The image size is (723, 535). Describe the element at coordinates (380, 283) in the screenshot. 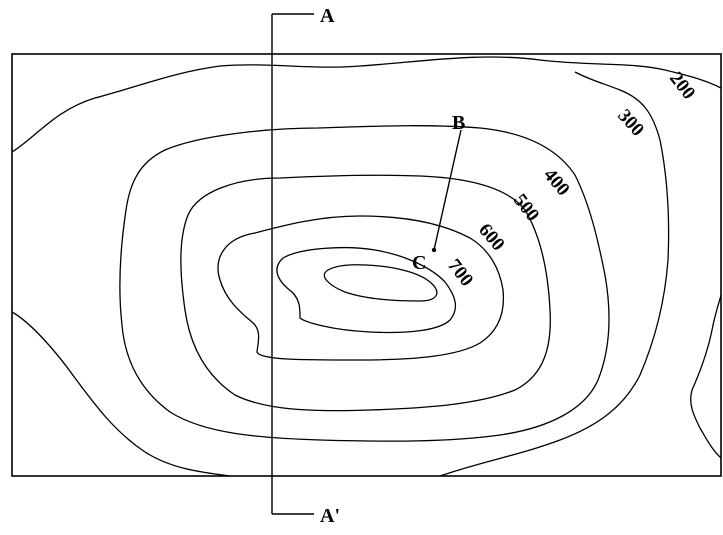

I see `contour-summit-line` at that location.